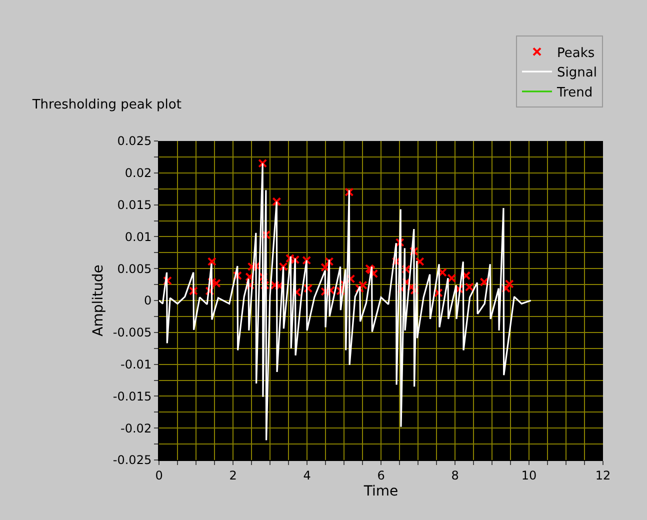 The image size is (647, 520). Describe the element at coordinates (134, 269) in the screenshot. I see `y-tick-label: 0.005` at that location.